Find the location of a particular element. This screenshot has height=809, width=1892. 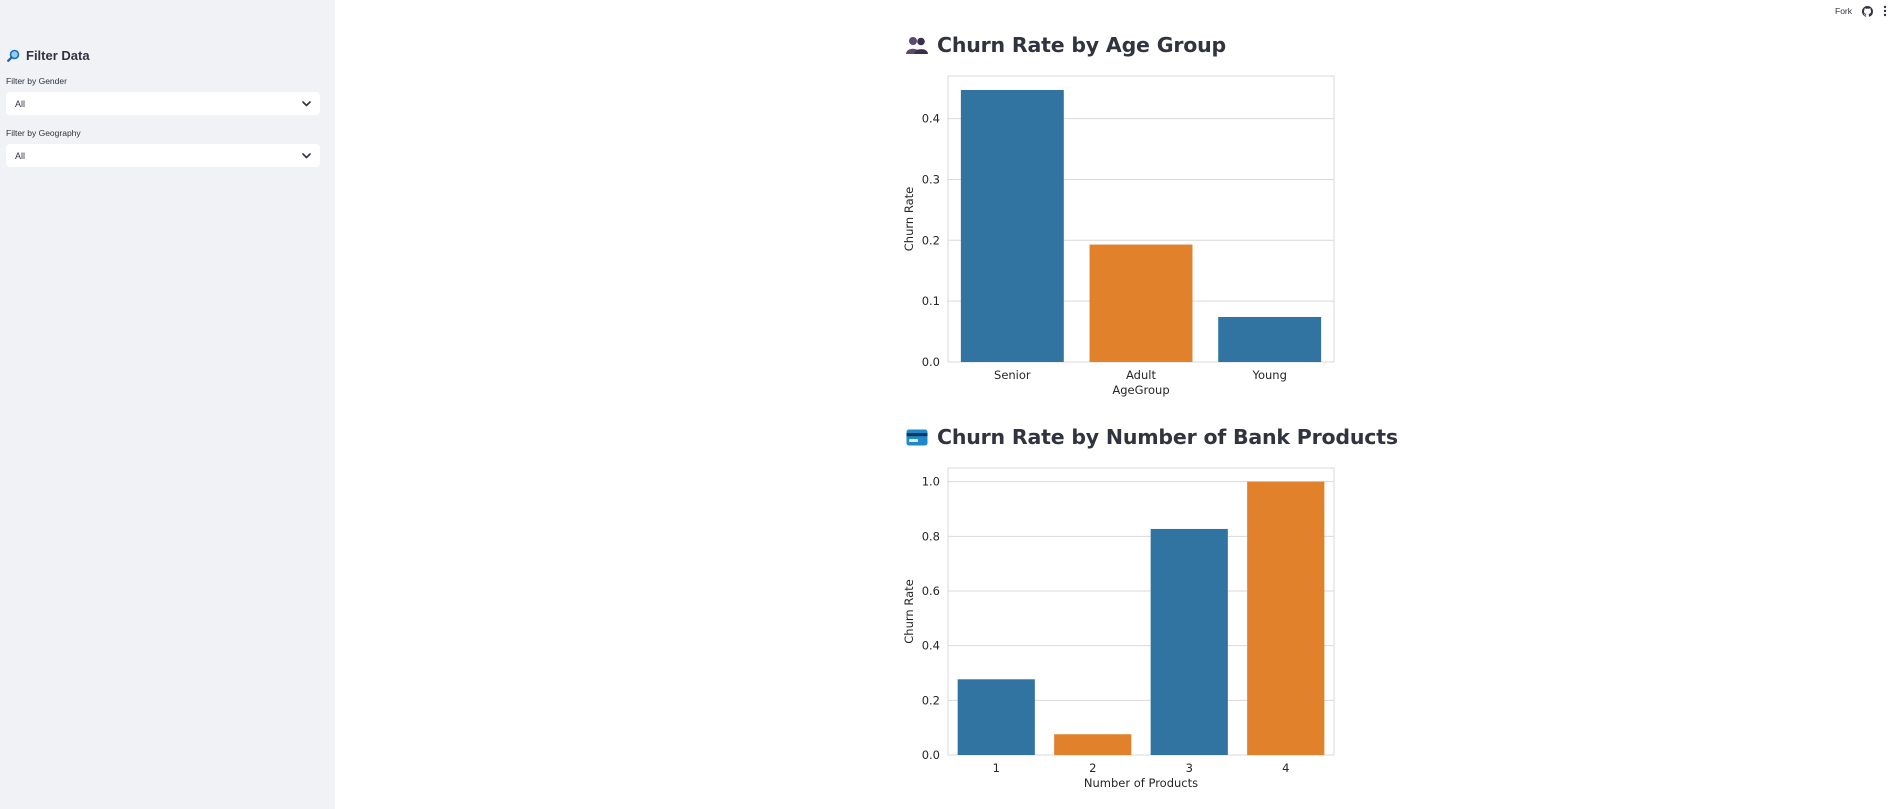

section-heading-age-group: Churn Rate by Age Group is located at coordinates (1066, 45).